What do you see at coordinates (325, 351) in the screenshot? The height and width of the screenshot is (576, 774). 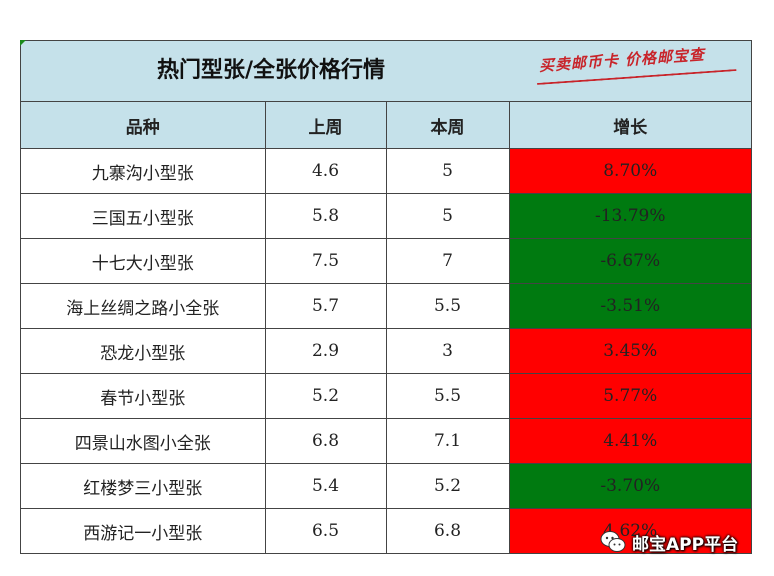 I see `last-week-cell: 2.9` at bounding box center [325, 351].